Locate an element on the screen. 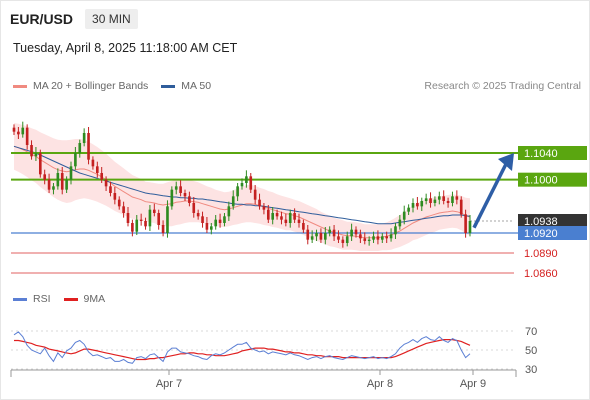 This screenshot has height=400, width=590. main-legend: MA 20 + Bollinger Bands MA 50 is located at coordinates (112, 86).